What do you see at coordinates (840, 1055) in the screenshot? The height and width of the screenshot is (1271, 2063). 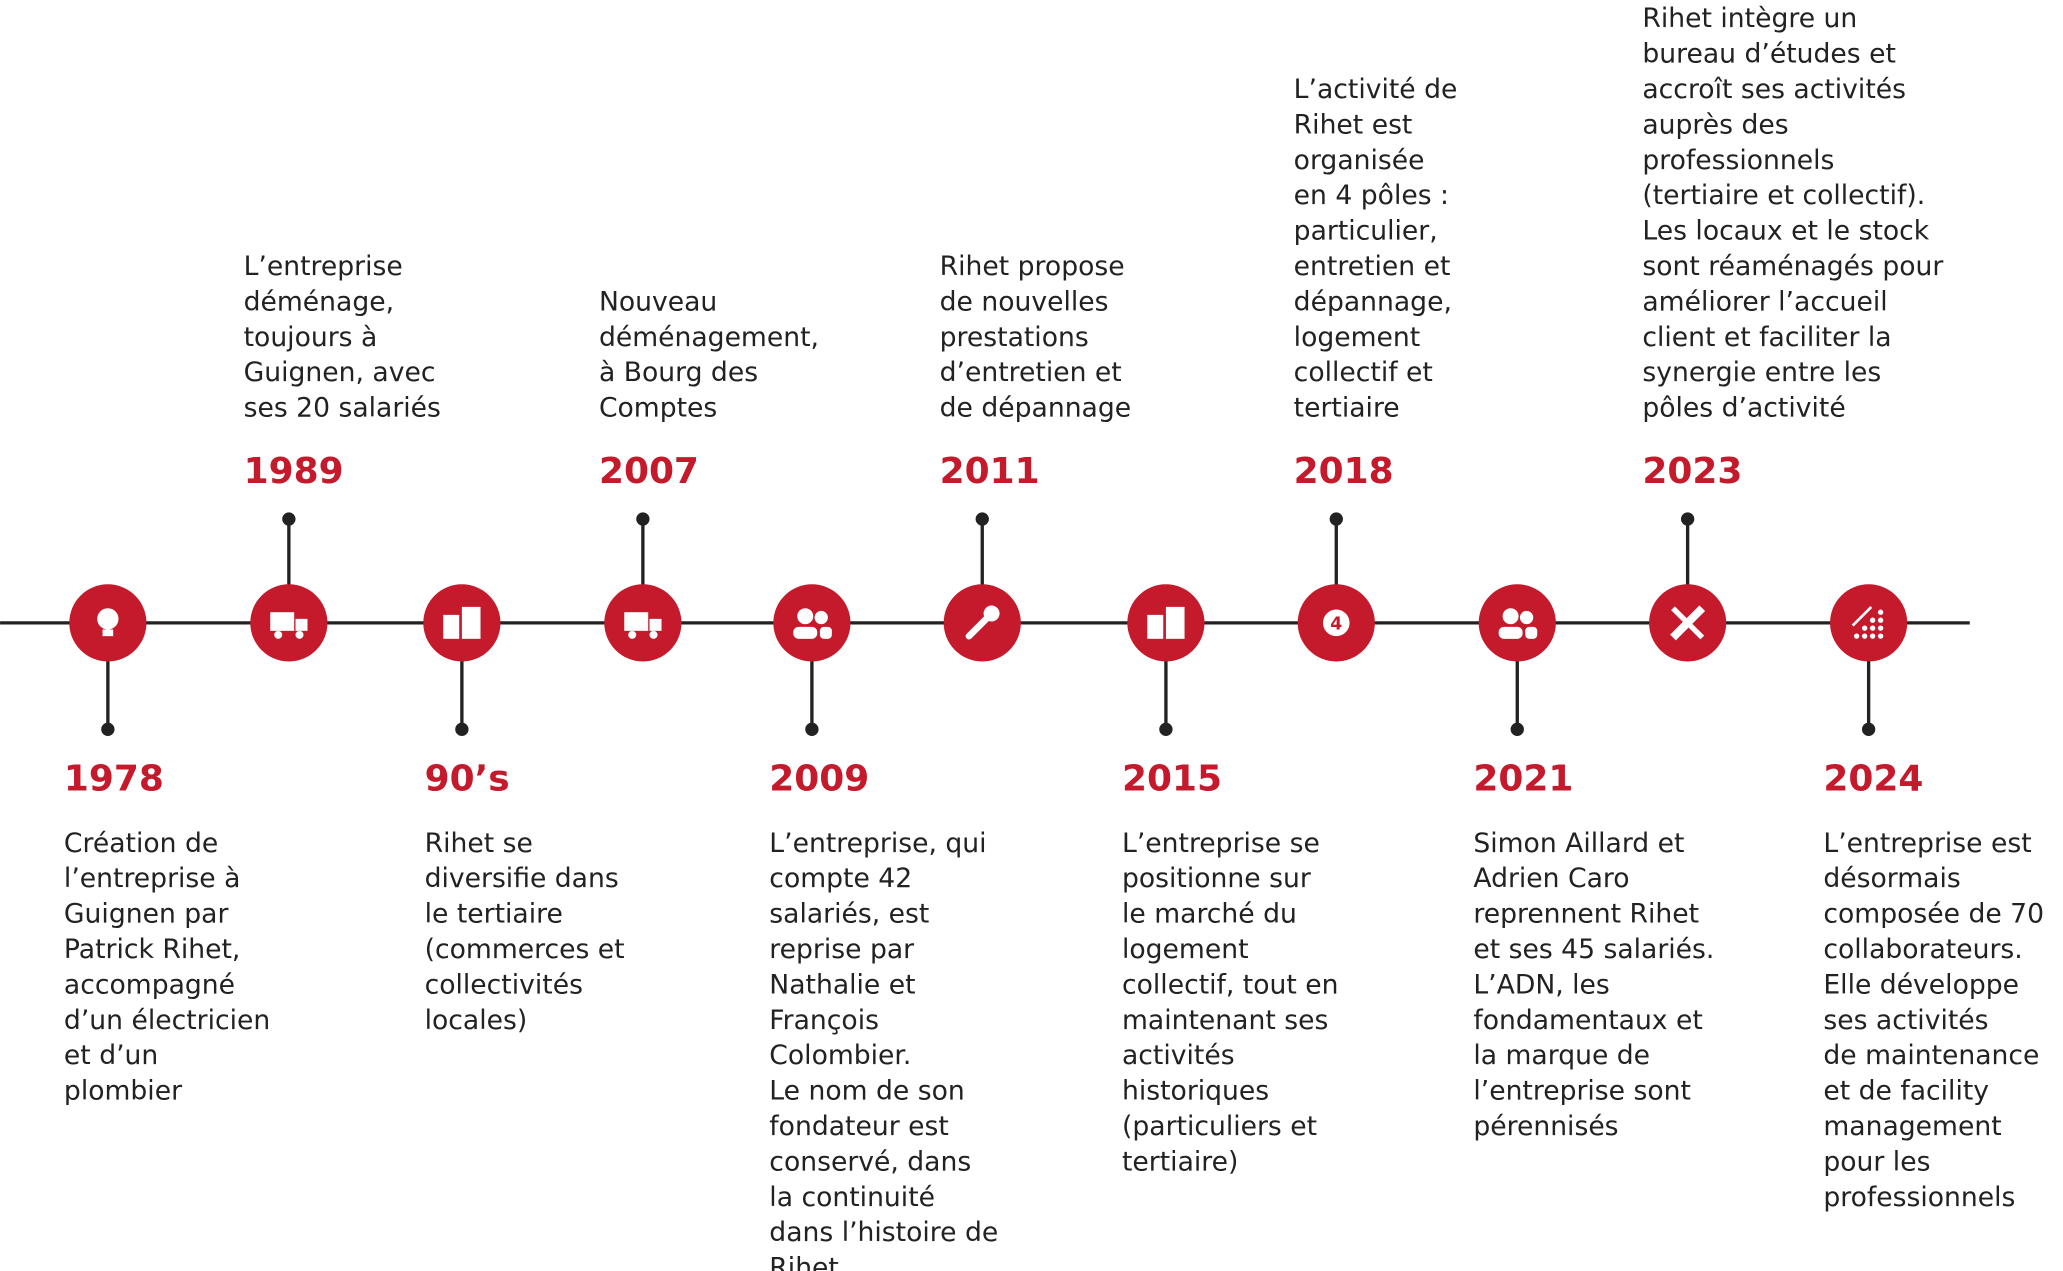 I see `event-text: Colombier.` at bounding box center [840, 1055].